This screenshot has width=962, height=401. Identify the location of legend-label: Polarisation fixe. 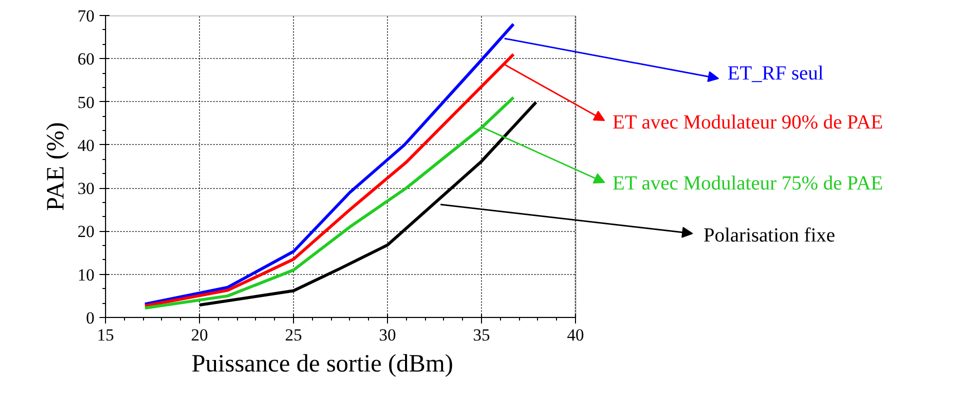
(770, 235).